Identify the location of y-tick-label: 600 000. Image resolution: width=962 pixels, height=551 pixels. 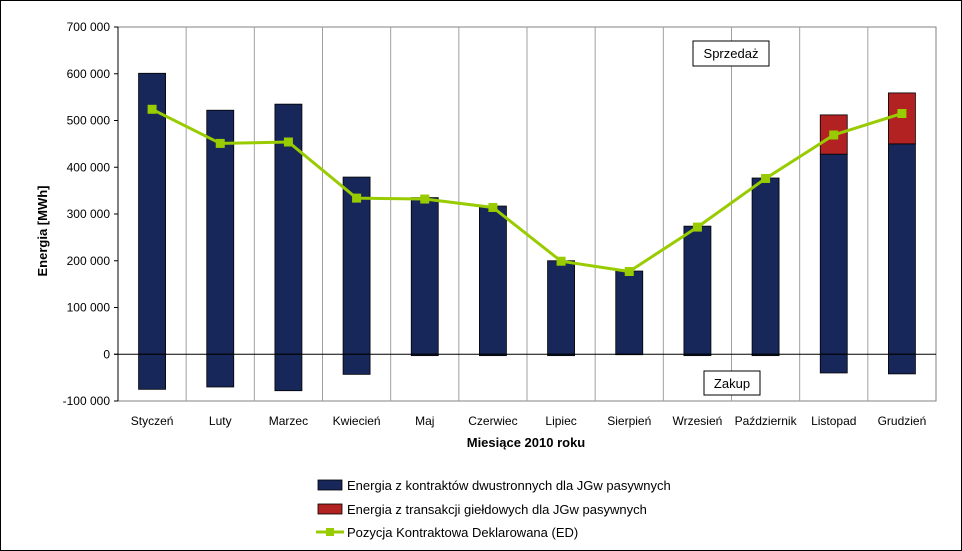
(89, 74).